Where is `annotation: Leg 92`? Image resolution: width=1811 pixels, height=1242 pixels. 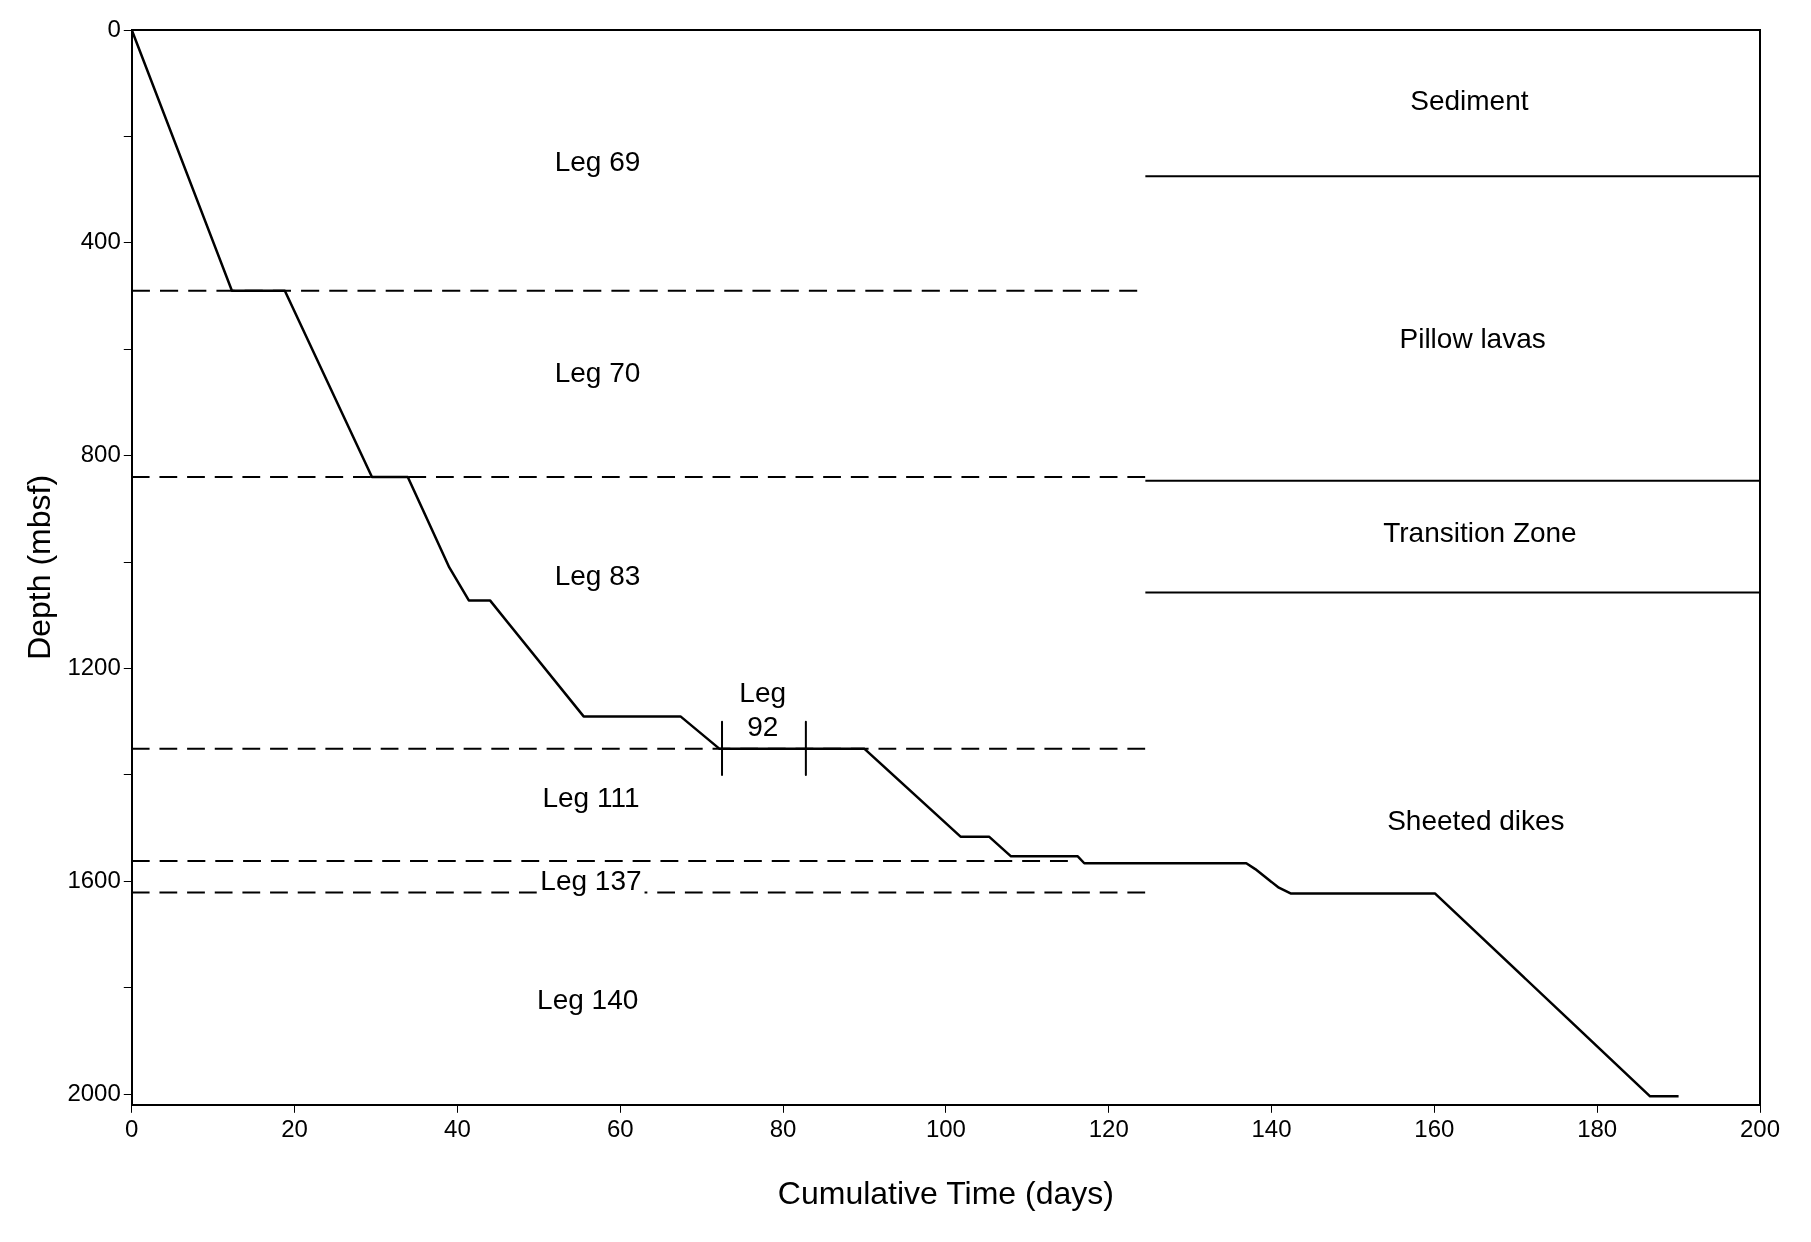 annotation: Leg 92 is located at coordinates (763, 710).